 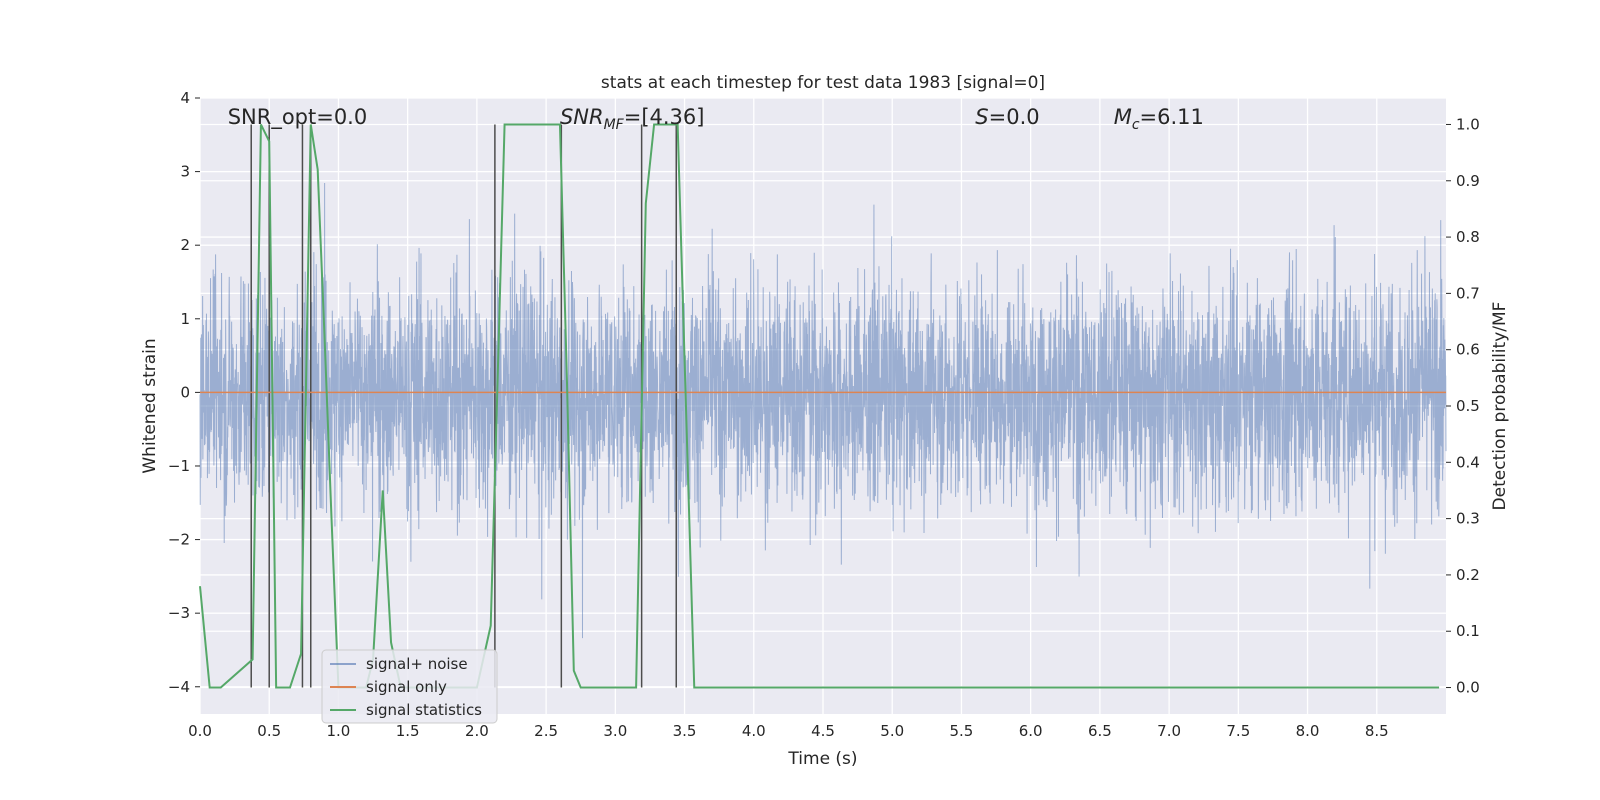 What do you see at coordinates (408, 731) in the screenshot?
I see `x-tick-label: 1.5` at bounding box center [408, 731].